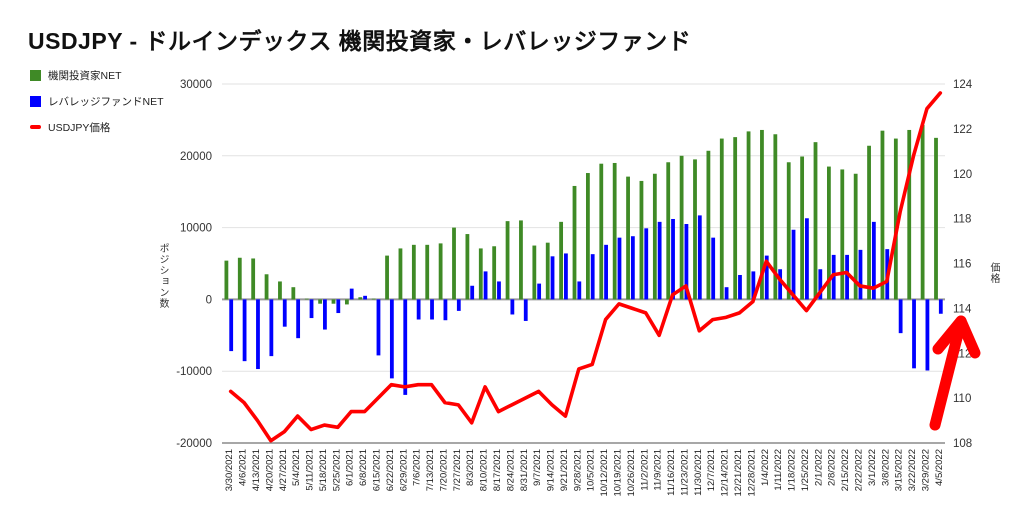 Image resolution: width=1024 pixels, height=528 pixels. Describe the element at coordinates (899, 470) in the screenshot. I see `x-axis-date-label: 3/15/2022` at that location.